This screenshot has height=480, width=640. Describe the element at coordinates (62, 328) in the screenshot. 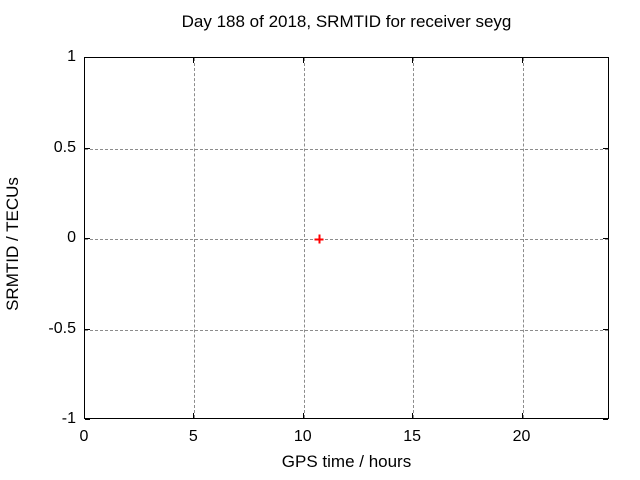

I see `y-tick-label: -0.5` at that location.